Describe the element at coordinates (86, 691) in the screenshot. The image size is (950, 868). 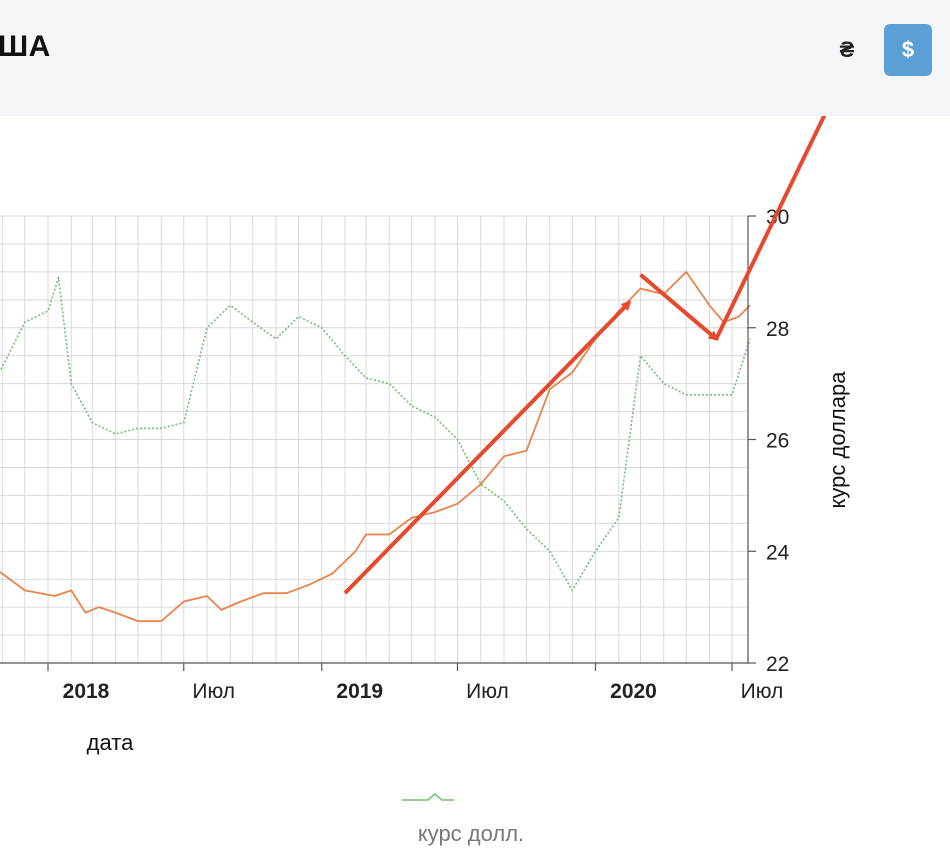
I see `x-tick-label: 2018` at that location.